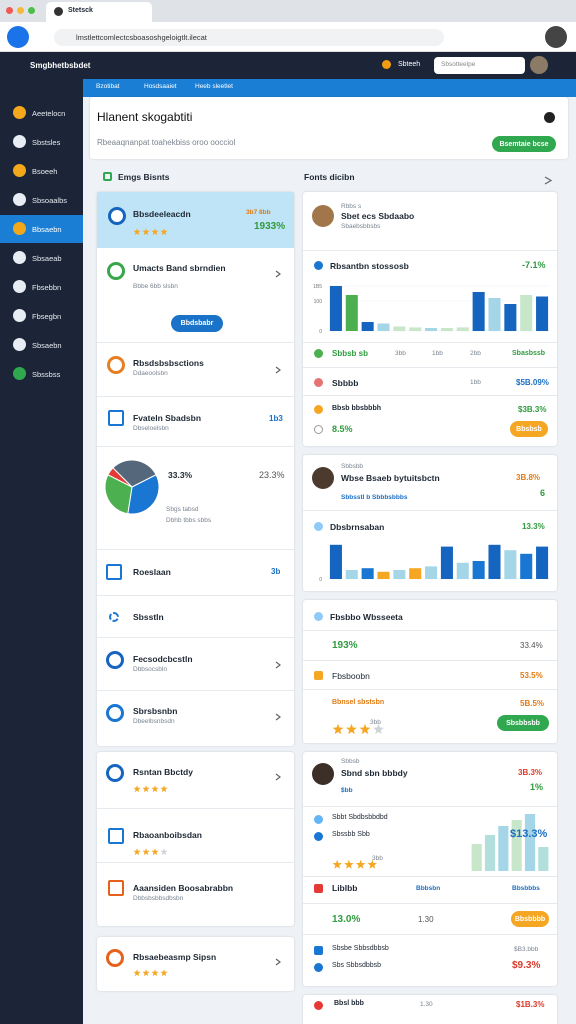  Describe the element at coordinates (145, 117) in the screenshot. I see `page-title: Hlanent skogabtiti` at that location.